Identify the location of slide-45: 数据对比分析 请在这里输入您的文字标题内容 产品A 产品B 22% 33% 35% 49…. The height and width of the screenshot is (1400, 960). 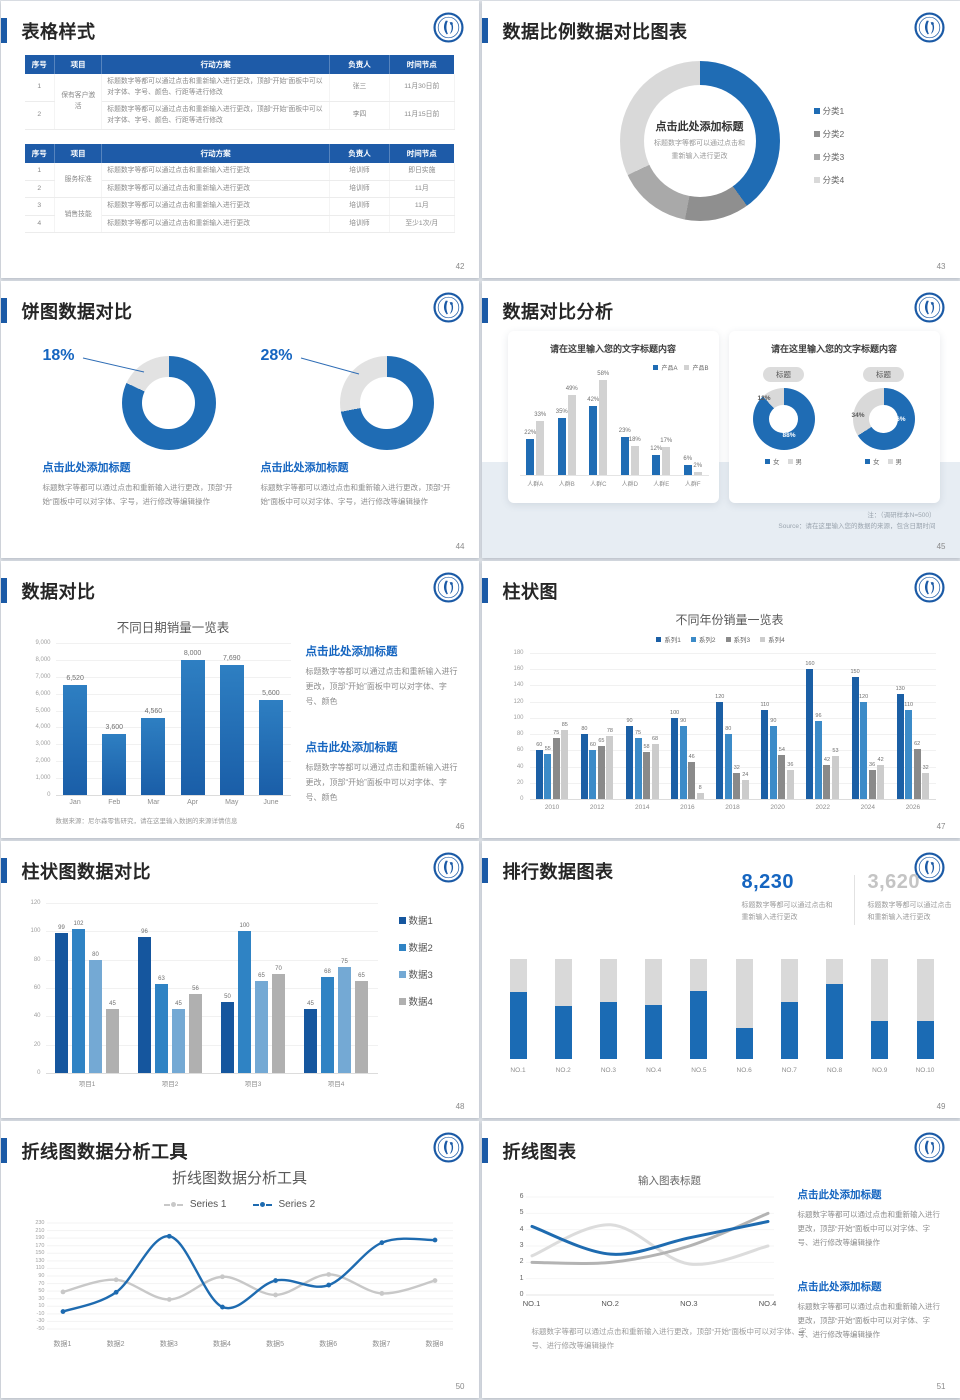
(720, 419).